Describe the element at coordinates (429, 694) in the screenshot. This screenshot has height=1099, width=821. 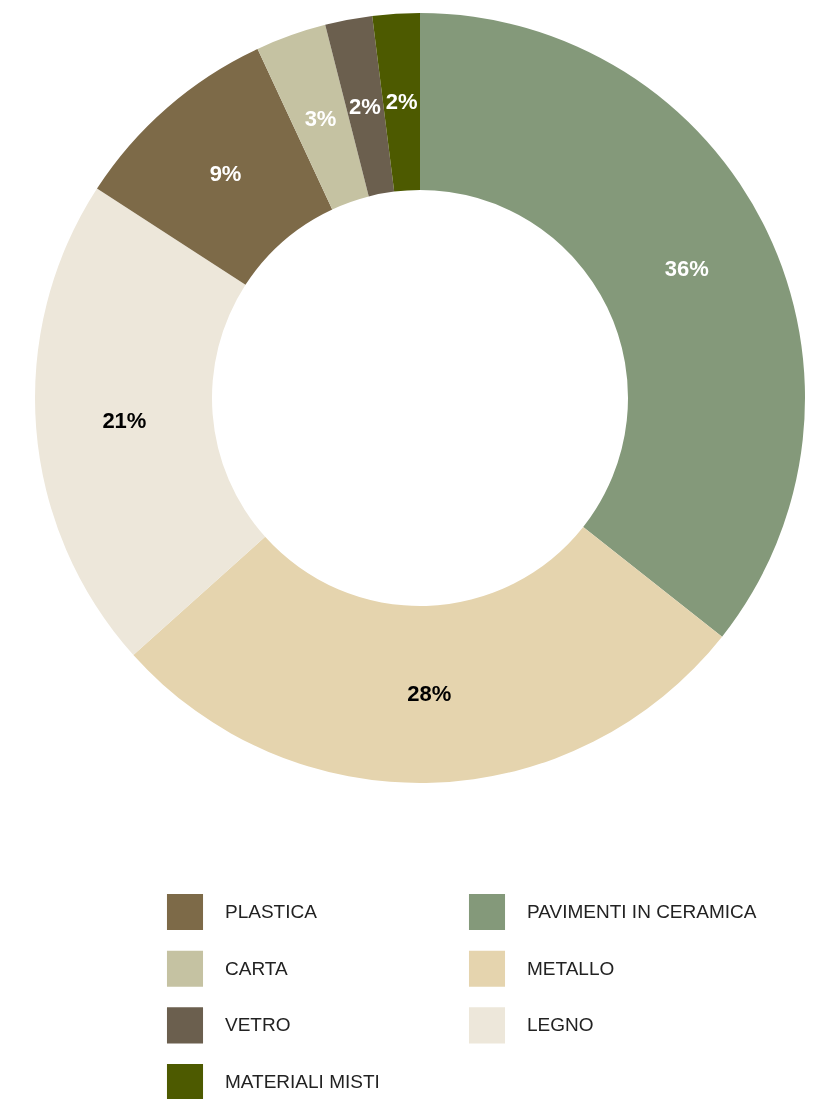
I see `data-label: 28%` at that location.